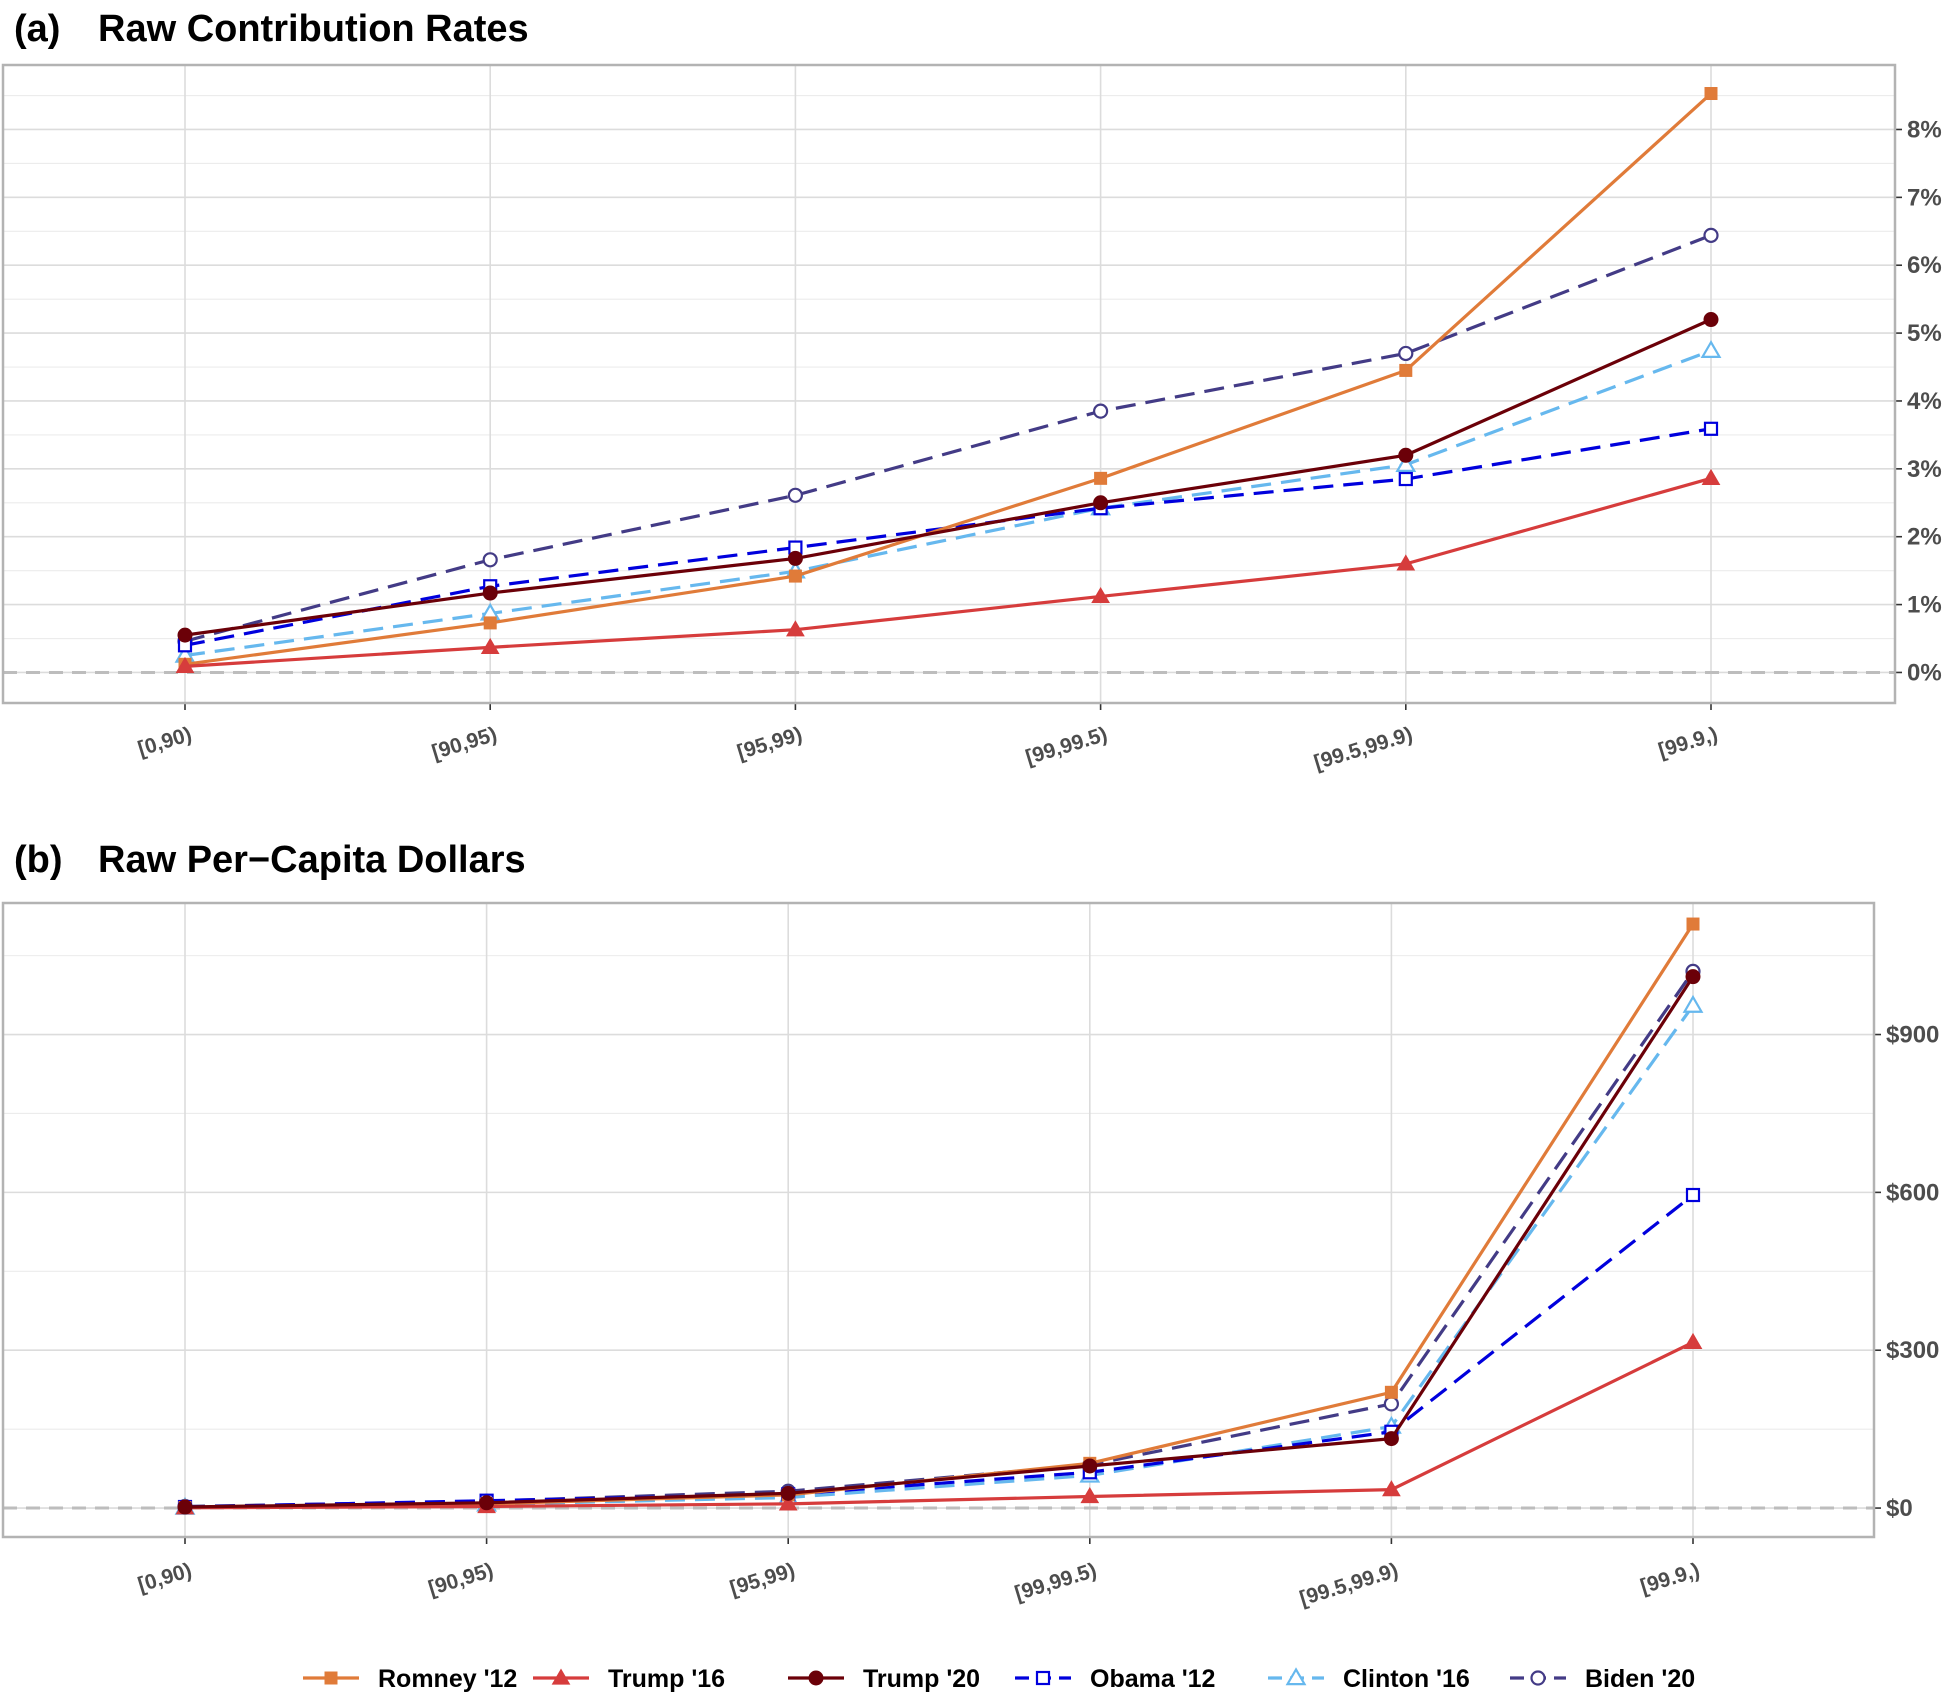 The width and height of the screenshot is (1953, 1702). What do you see at coordinates (1924, 129) in the screenshot?
I see `panel-a-y-tick-label: 8%` at bounding box center [1924, 129].